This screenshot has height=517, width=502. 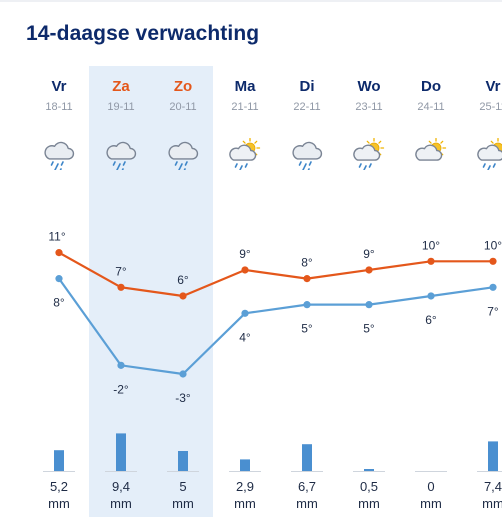 I want to click on sun-cloud-icon, so click(x=431, y=153).